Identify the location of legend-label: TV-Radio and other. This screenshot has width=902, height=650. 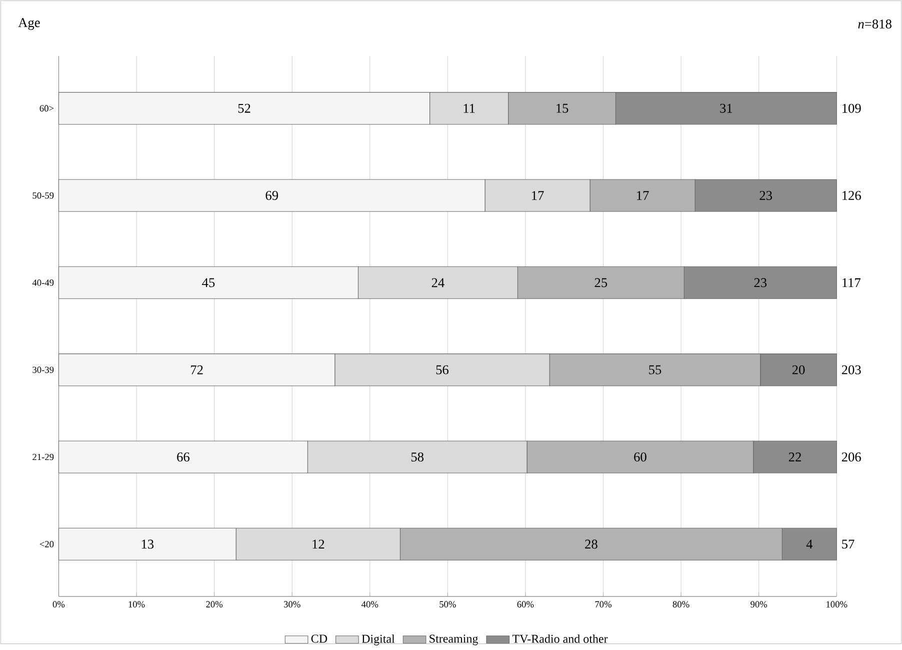
(560, 638).